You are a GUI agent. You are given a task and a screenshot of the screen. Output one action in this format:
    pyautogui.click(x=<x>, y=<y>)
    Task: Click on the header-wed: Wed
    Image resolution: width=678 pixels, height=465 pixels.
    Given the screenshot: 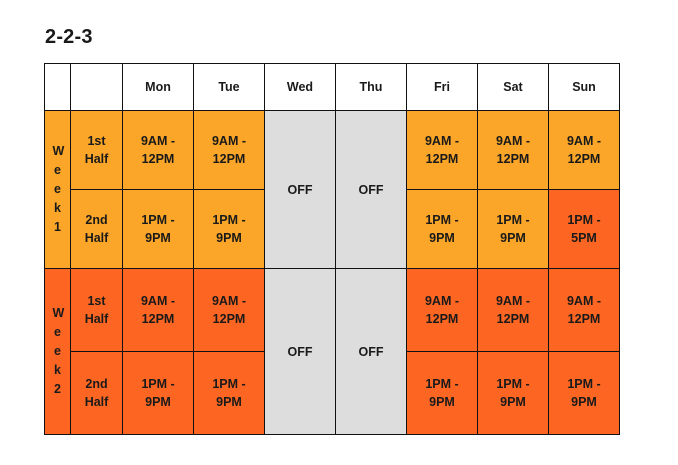 What is the action you would take?
    pyautogui.click(x=300, y=87)
    